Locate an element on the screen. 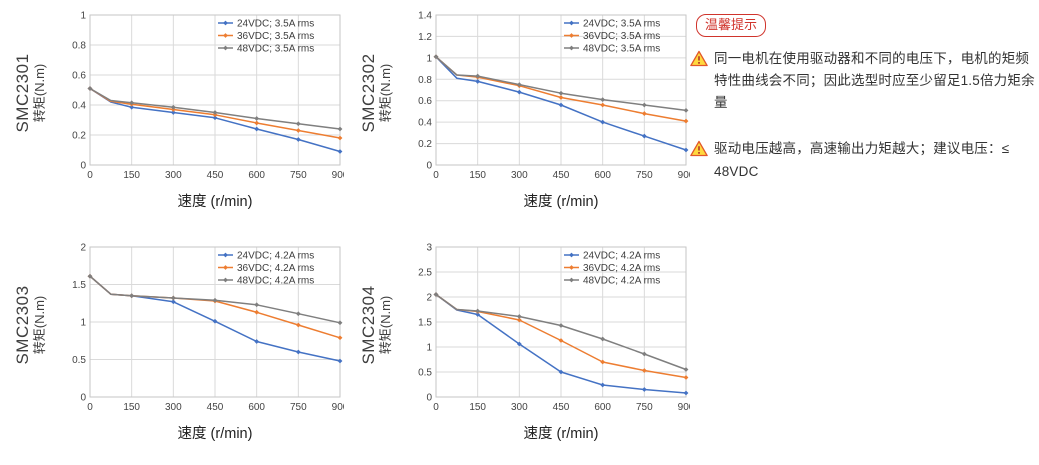 The width and height of the screenshot is (1039, 465). warning-triangle-icon is located at coordinates (699, 149).